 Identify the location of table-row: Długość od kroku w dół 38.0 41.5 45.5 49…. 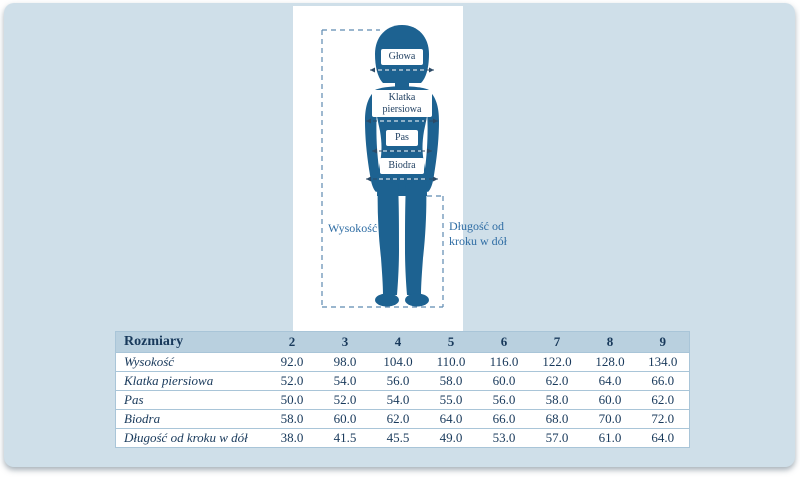
(402, 438).